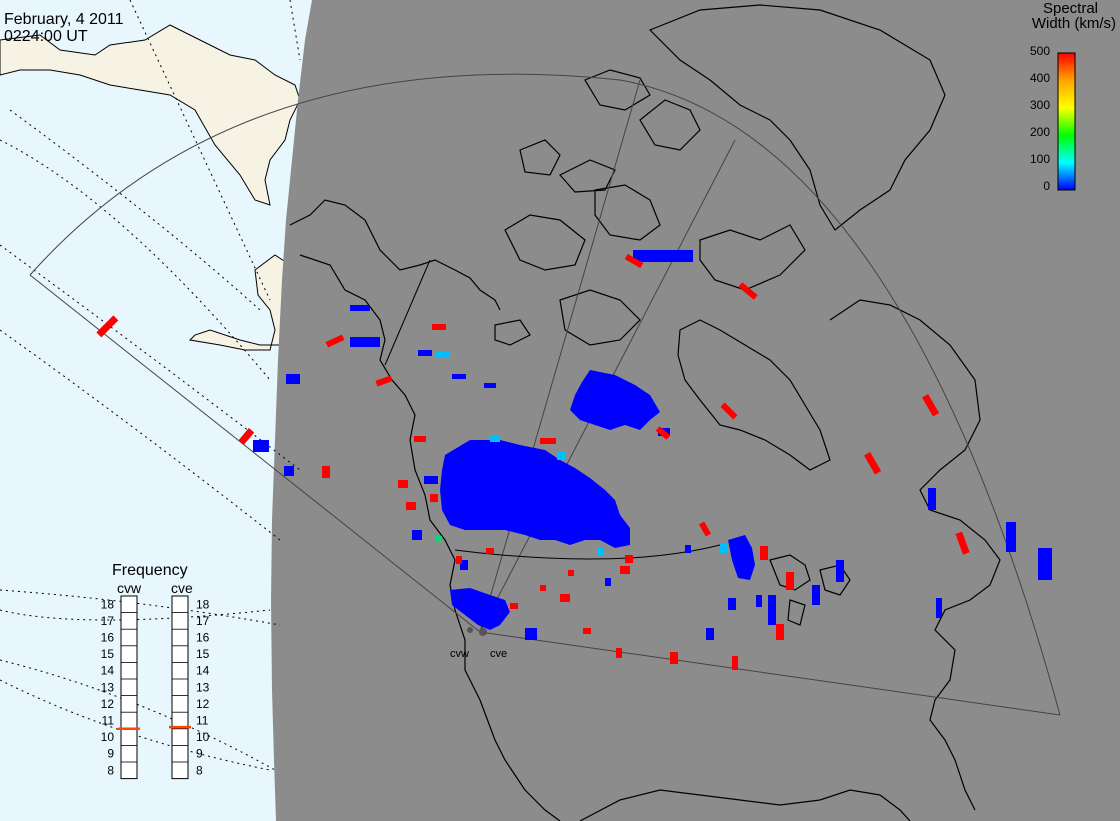 The height and width of the screenshot is (821, 1120). I want to click on radar-label-cve: cve, so click(498, 654).